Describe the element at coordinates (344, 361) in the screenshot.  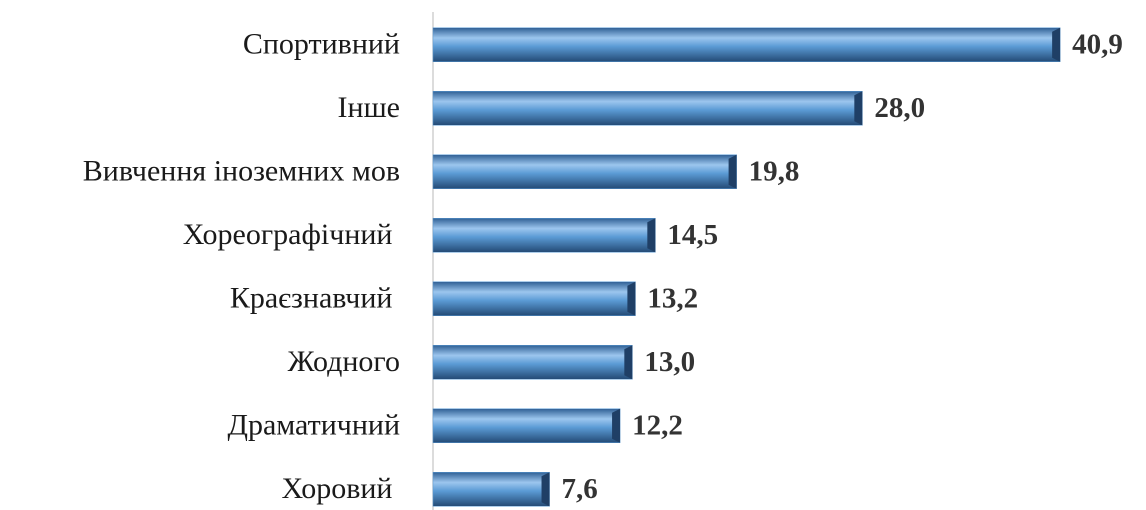
I see `category-label: Жодного` at that location.